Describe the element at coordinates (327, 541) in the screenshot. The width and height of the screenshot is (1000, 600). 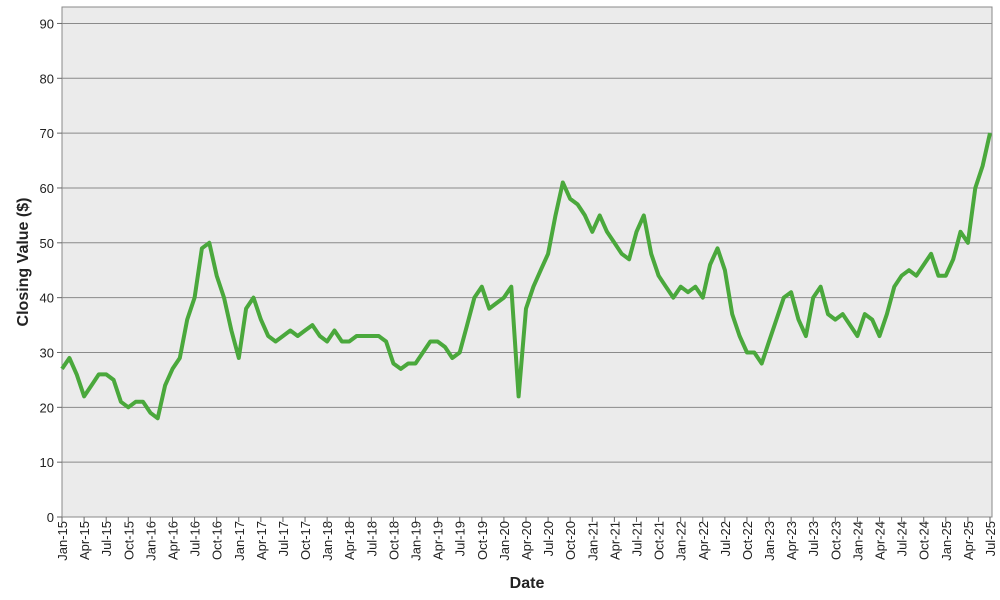
I see `x-tick-label: Jan-18` at that location.